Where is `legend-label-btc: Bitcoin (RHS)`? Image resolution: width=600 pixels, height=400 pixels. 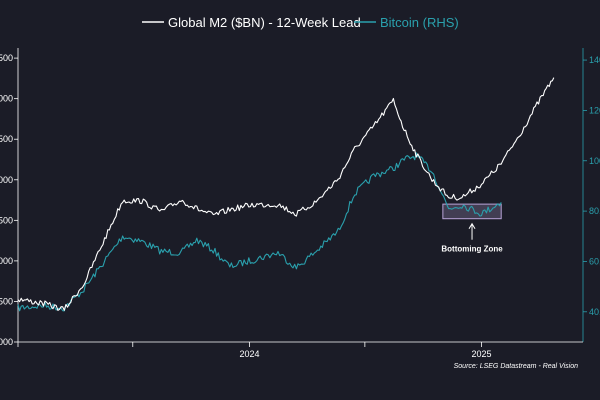 legend-label-btc: Bitcoin (RHS) is located at coordinates (419, 22).